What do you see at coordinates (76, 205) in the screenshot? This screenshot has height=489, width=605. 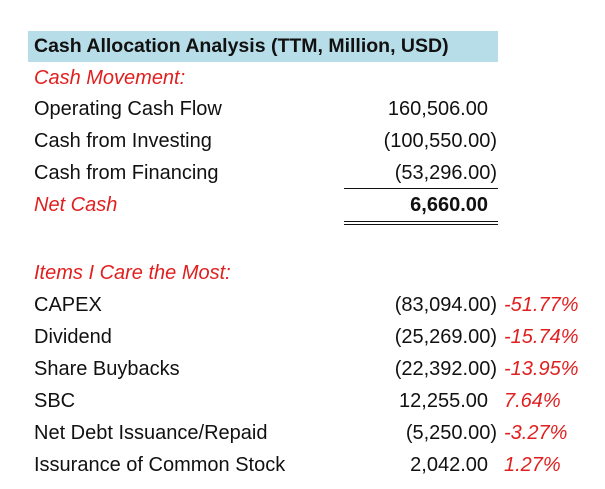 I see `label-net-cash: Net Cash` at bounding box center [76, 205].